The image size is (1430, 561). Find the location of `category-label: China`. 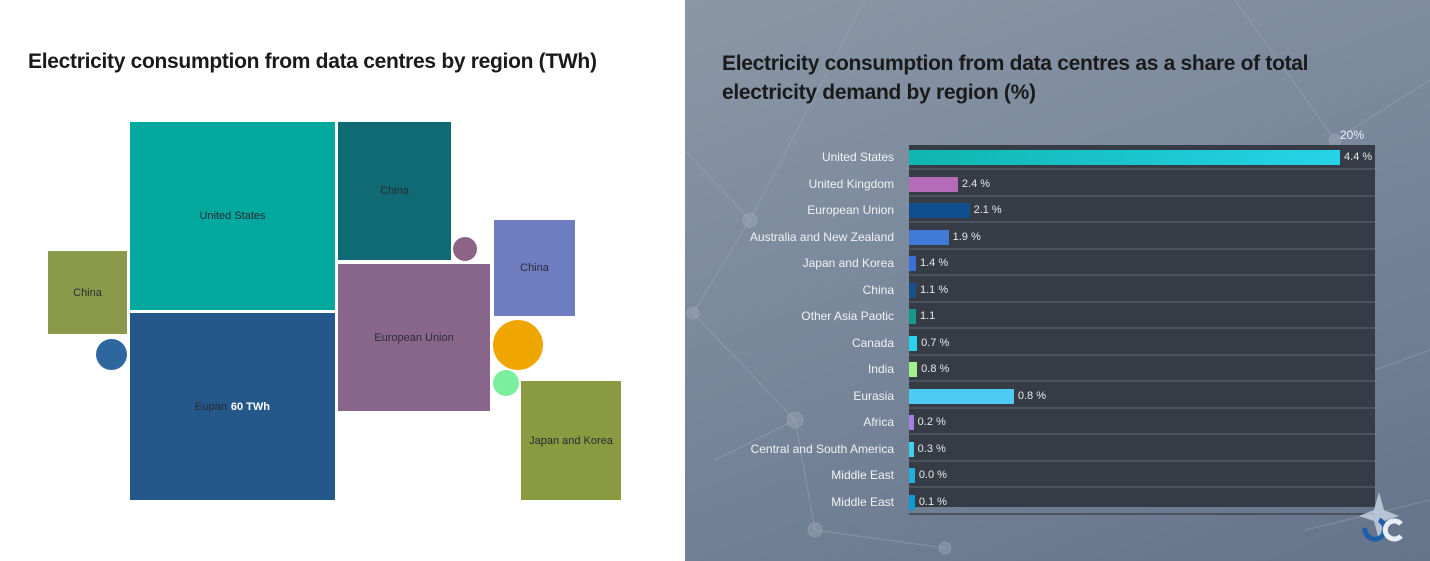

category-label: China is located at coordinates (878, 289).